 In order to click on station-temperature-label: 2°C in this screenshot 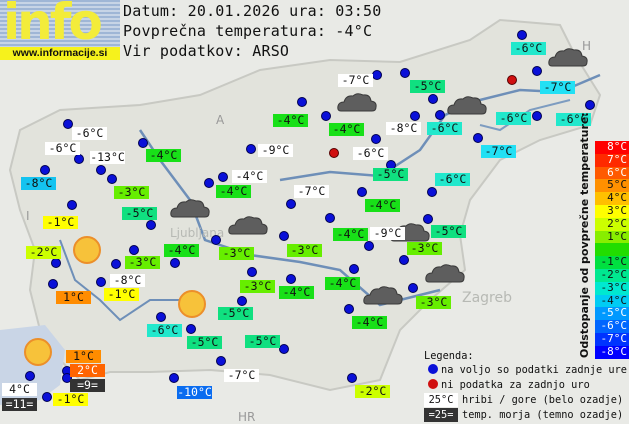, I will do `click(87, 370)`.